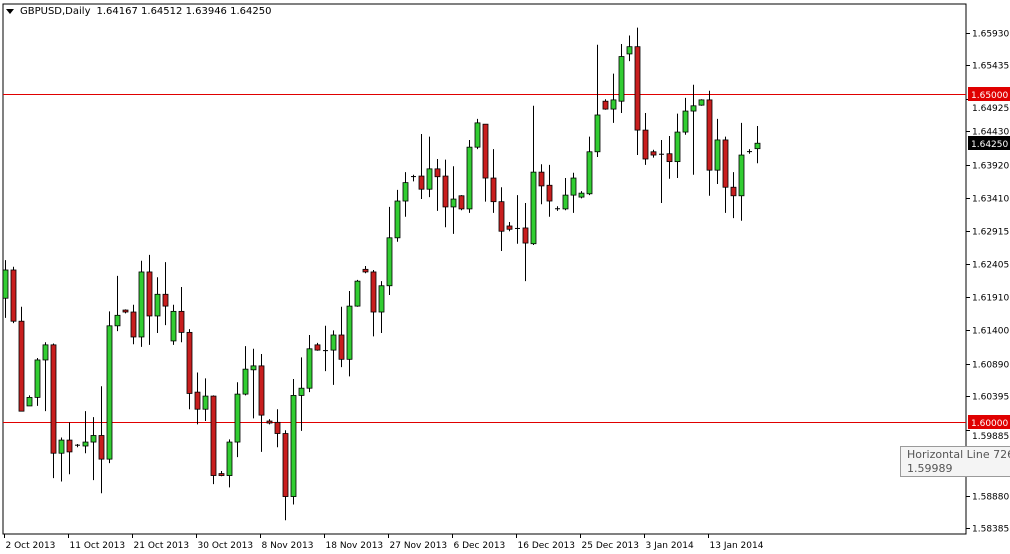  What do you see at coordinates (31, 546) in the screenshot?
I see `x-tick-label: 2 Oct 2013` at bounding box center [31, 546].